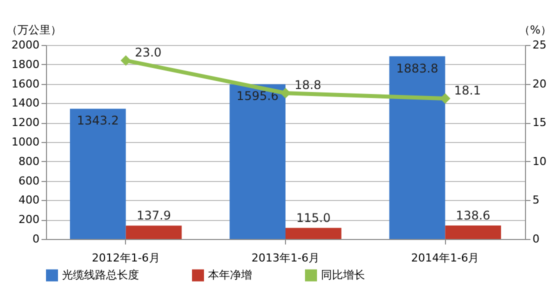 The width and height of the screenshot is (557, 288). What do you see at coordinates (148, 53) in the screenshot?
I see `data-label: 23.0` at bounding box center [148, 53].